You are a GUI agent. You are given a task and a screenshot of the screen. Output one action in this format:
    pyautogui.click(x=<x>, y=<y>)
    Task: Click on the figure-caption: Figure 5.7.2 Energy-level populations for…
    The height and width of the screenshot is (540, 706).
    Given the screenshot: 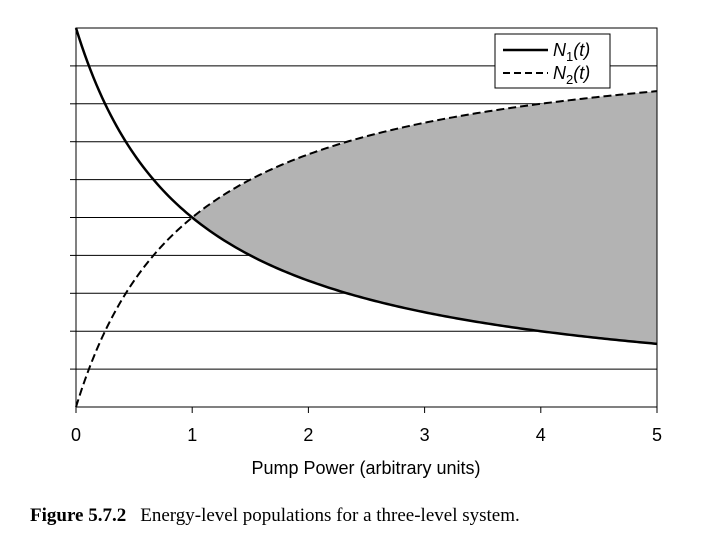 What is the action you would take?
    pyautogui.click(x=275, y=516)
    